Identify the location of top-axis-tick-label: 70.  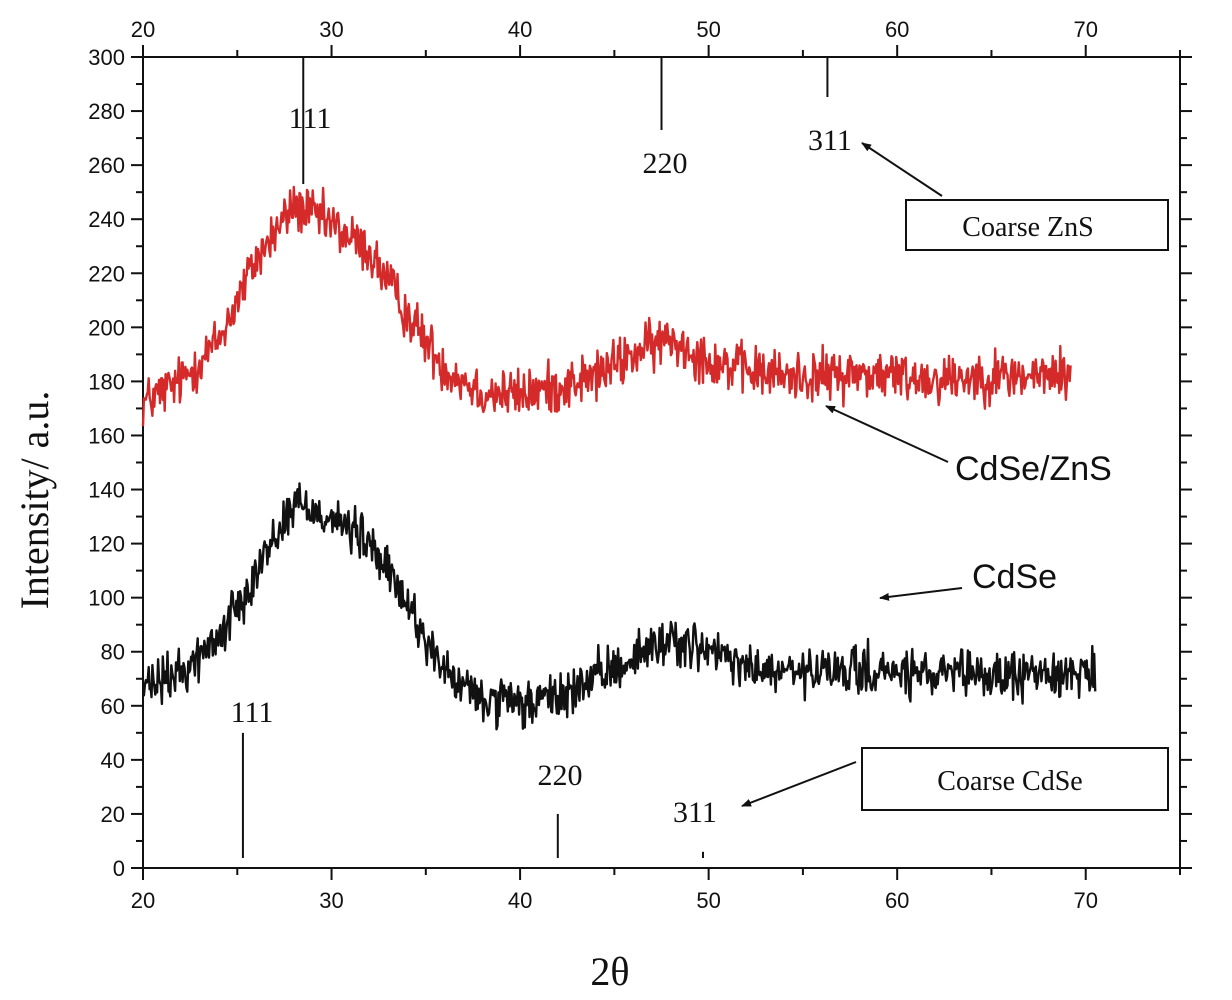
(1085, 29).